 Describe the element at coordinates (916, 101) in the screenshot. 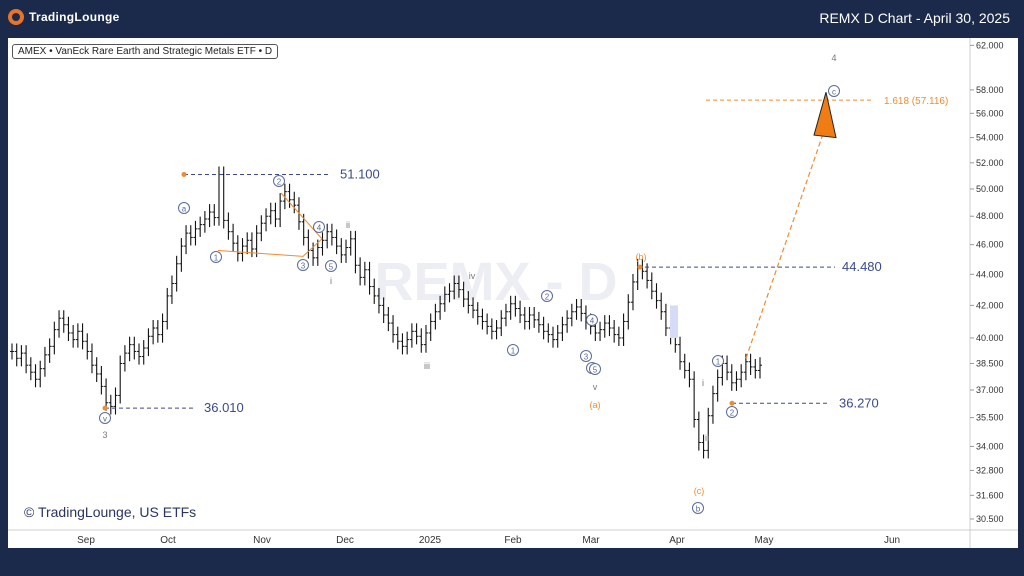

I see `level-label: 1.618 (57.116)` at that location.